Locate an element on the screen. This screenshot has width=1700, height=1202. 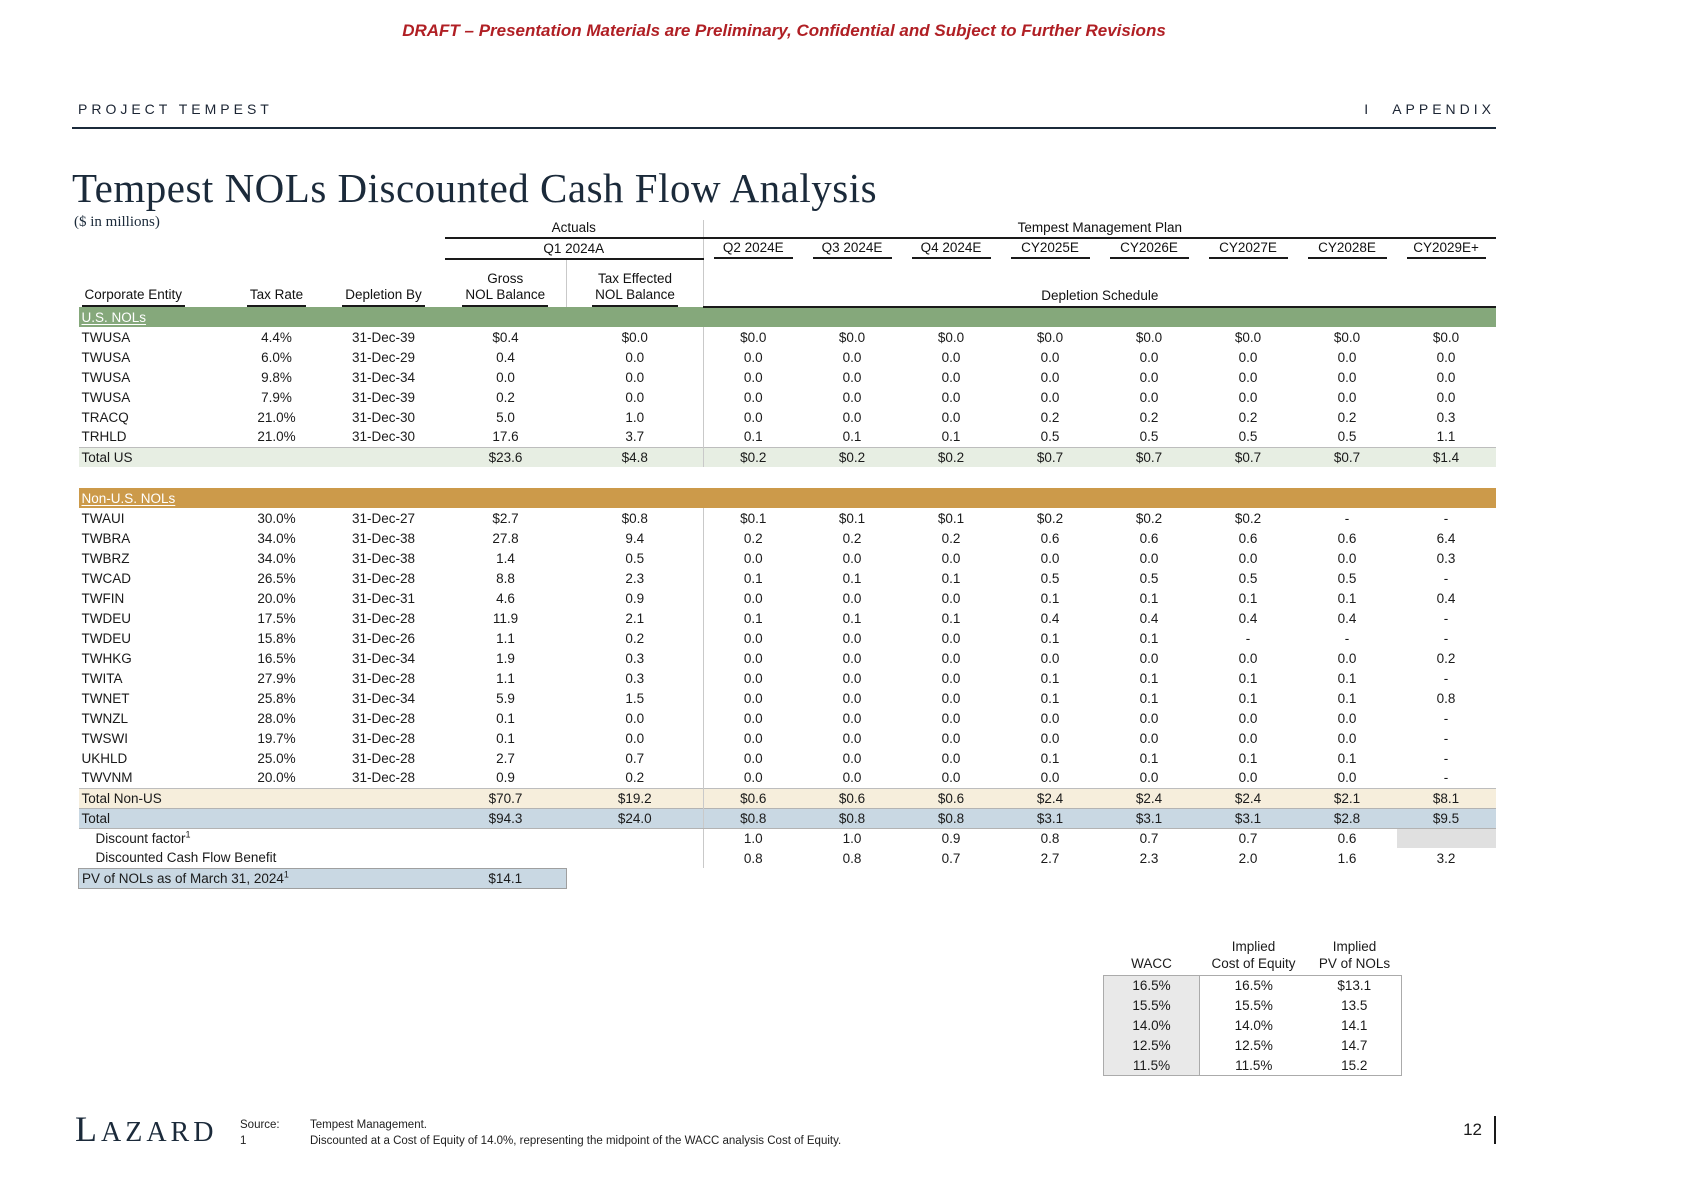
wacc-value: 15.5% is located at coordinates (1151, 1005).